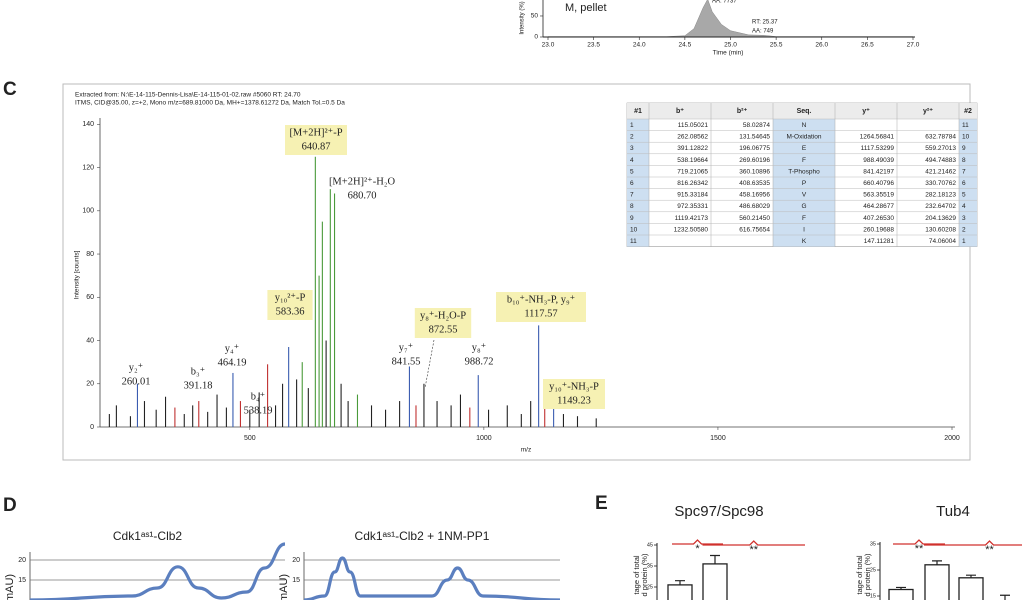  I want to click on table-cell: 486.68029, so click(754, 206).